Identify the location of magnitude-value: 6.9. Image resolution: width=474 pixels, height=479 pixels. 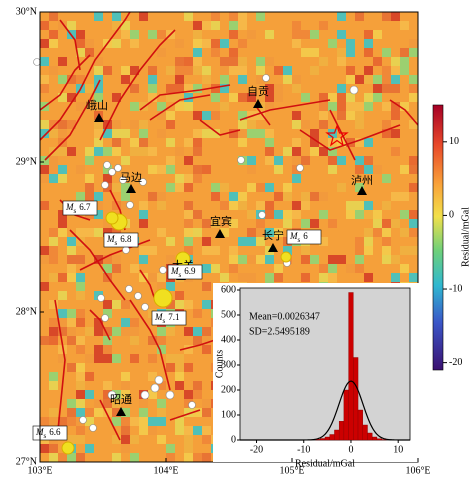
(190, 271).